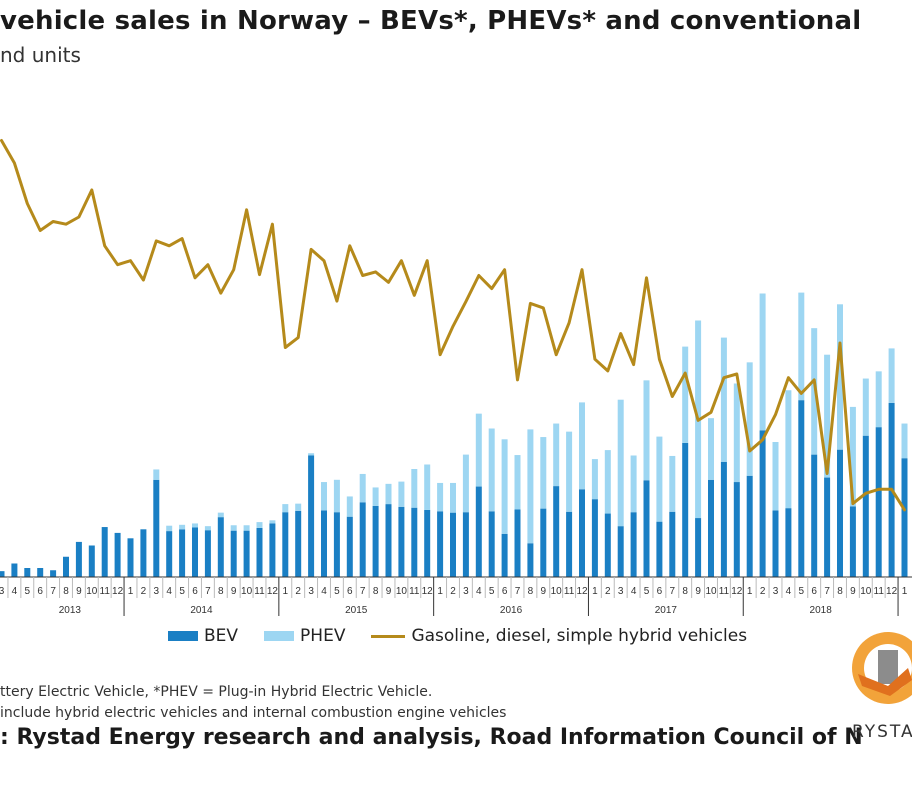 This screenshot has width=912, height=801. I want to click on legend-item-phev: PHEV, so click(304, 636).